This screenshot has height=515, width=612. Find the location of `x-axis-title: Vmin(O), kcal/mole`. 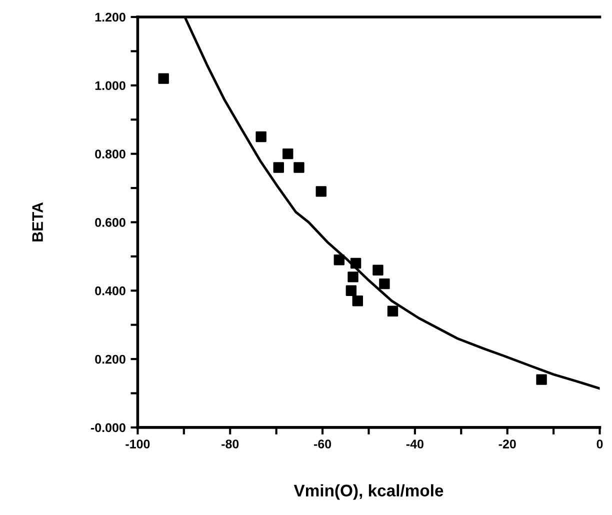

x-axis-title: Vmin(O), kcal/mole is located at coordinates (369, 492).